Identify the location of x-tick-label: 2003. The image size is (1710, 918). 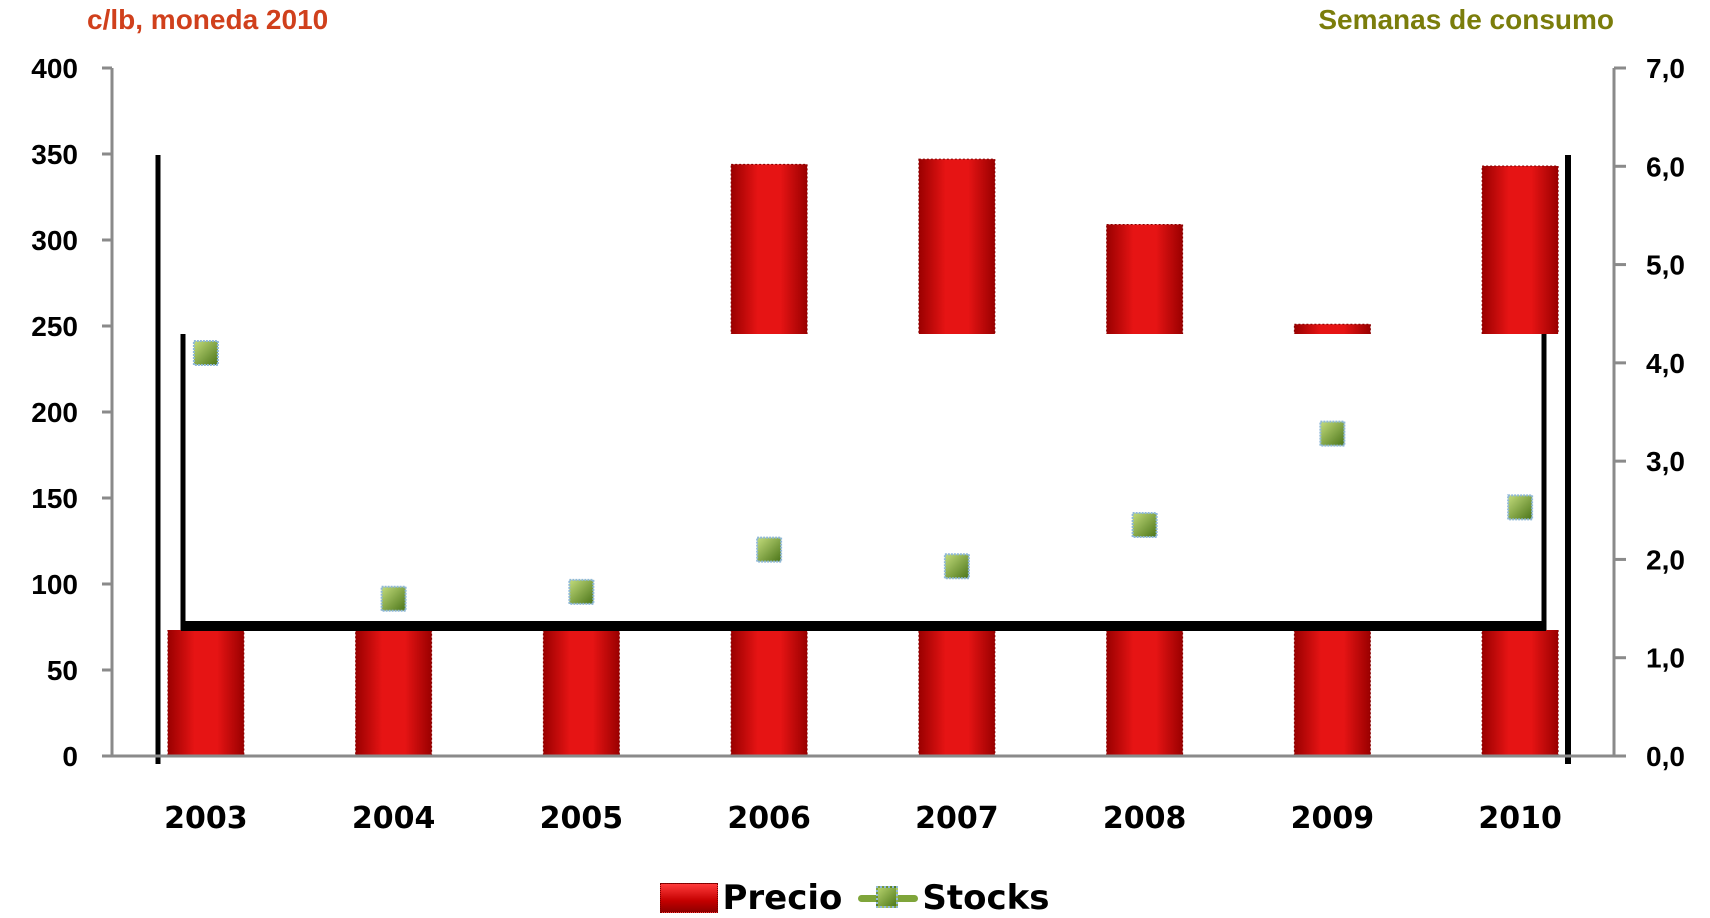
(206, 818).